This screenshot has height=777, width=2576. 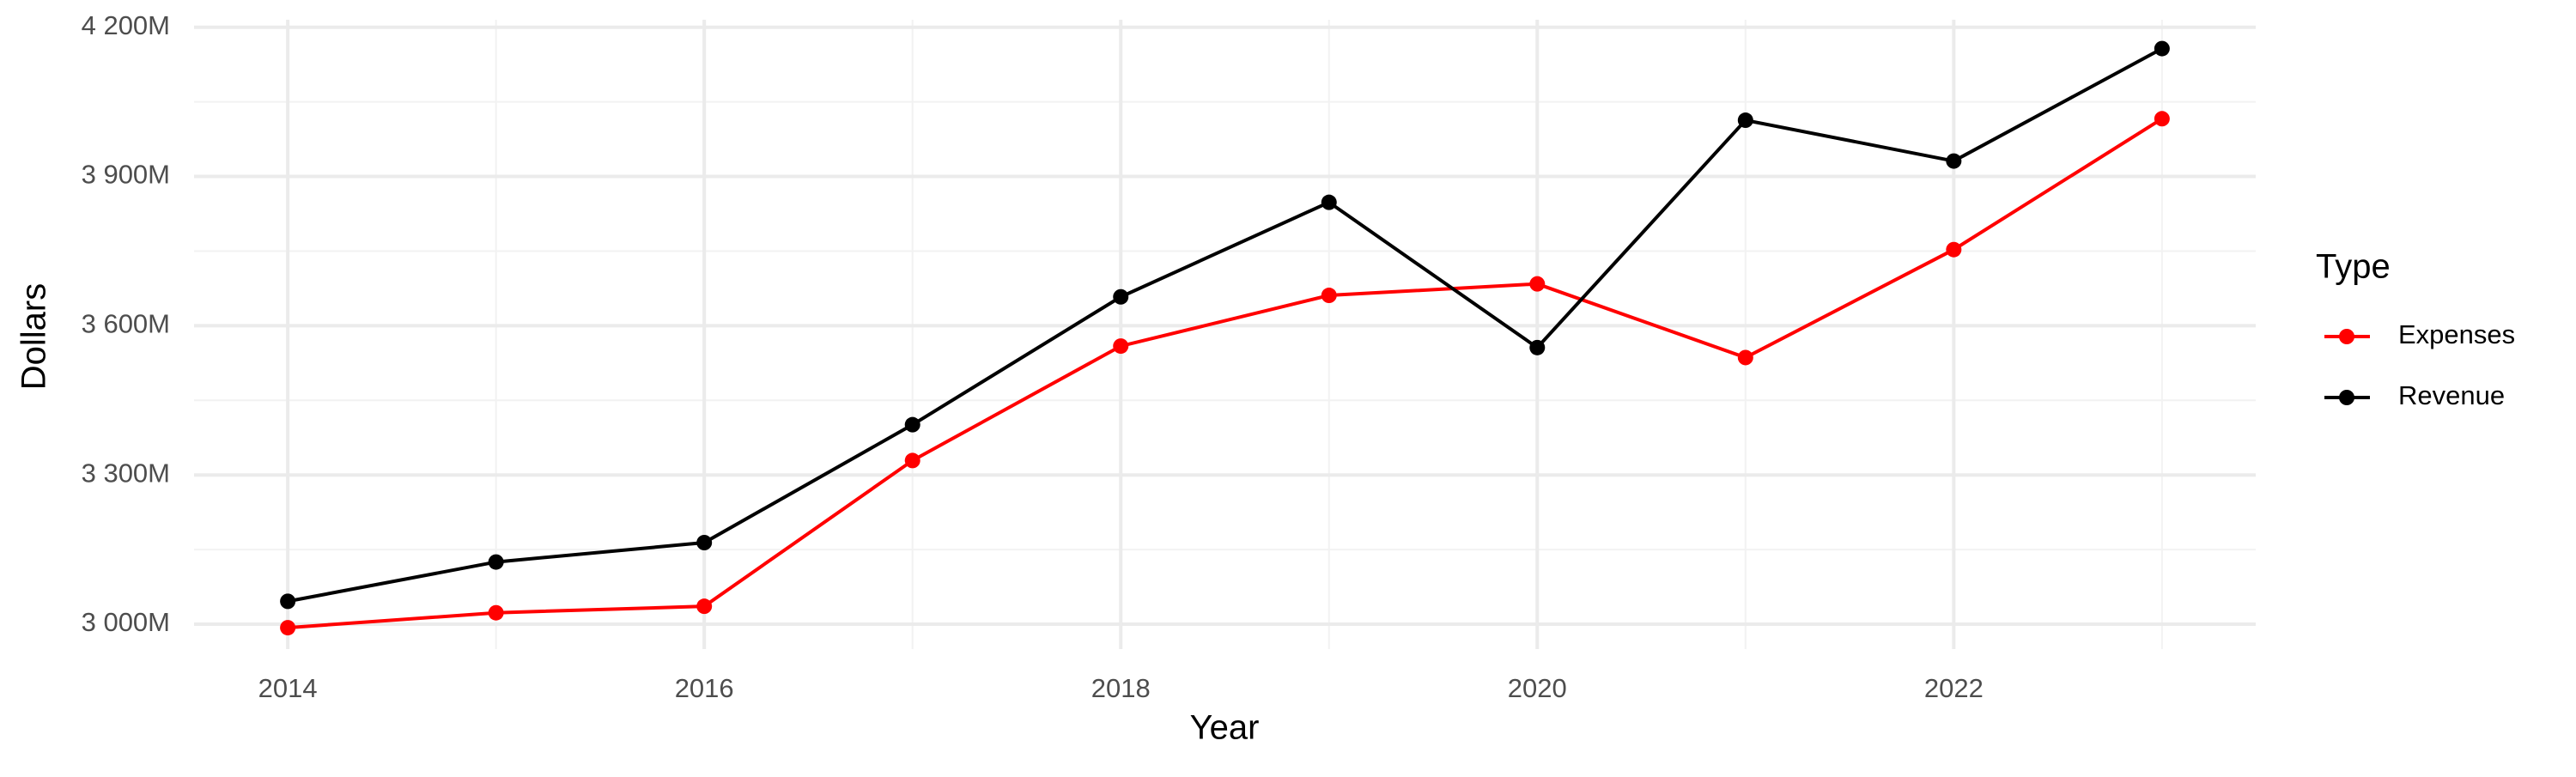 I want to click on y-tick-label: 3 900M, so click(x=126, y=175).